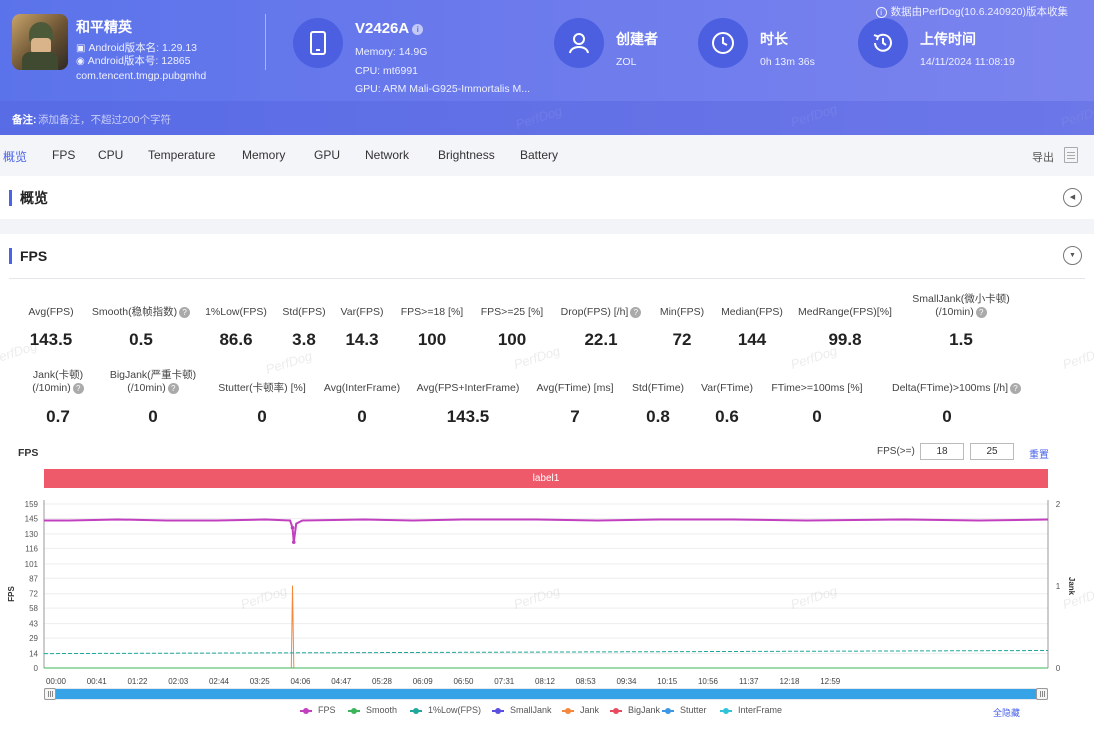  Describe the element at coordinates (547, 118) in the screenshot. I see `remark-bar: 备注: 添加备注，不超过200个字符` at that location.